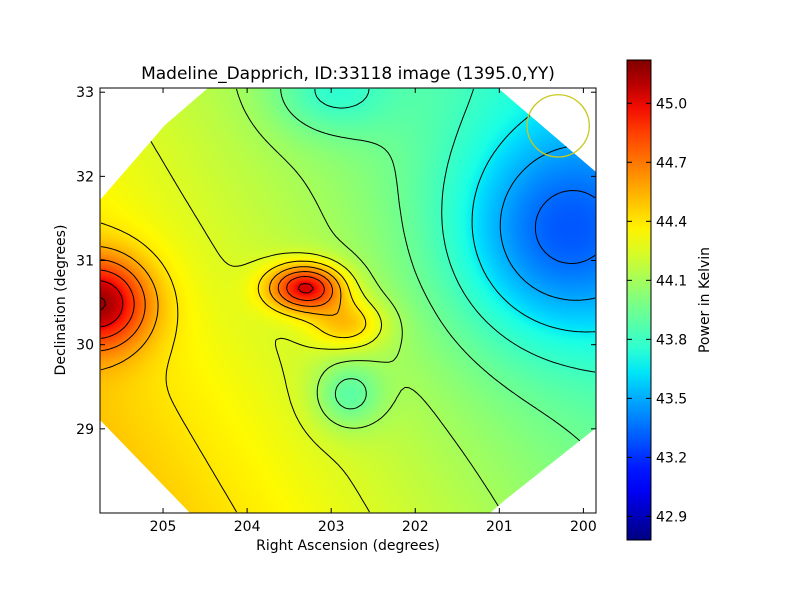 The width and height of the screenshot is (800, 600). Describe the element at coordinates (705, 300) in the screenshot. I see `colorbar-label: Power in Kelvin` at that location.